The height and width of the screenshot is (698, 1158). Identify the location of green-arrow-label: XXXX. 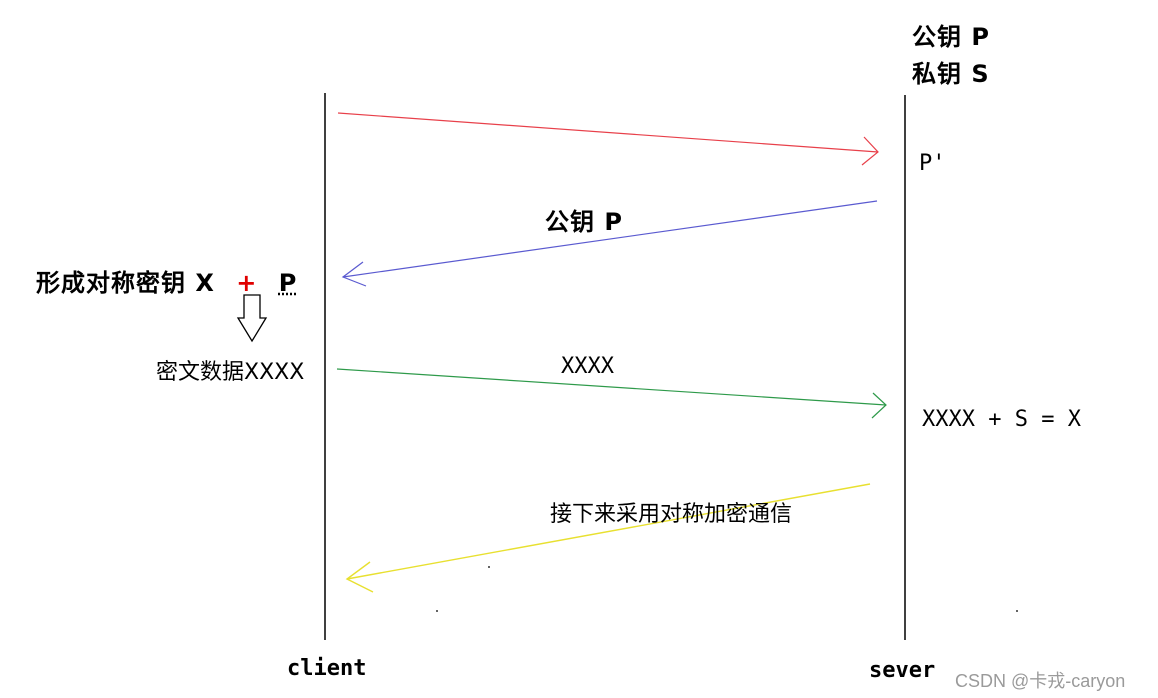
(587, 366).